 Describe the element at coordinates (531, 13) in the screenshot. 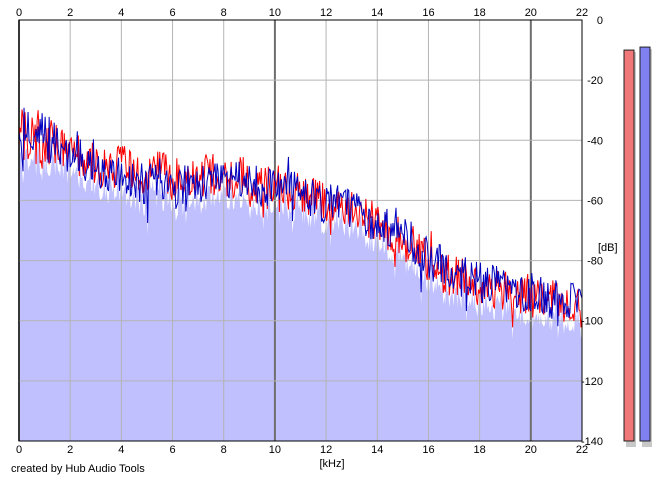

I see `x-tick-label-top: 20` at that location.